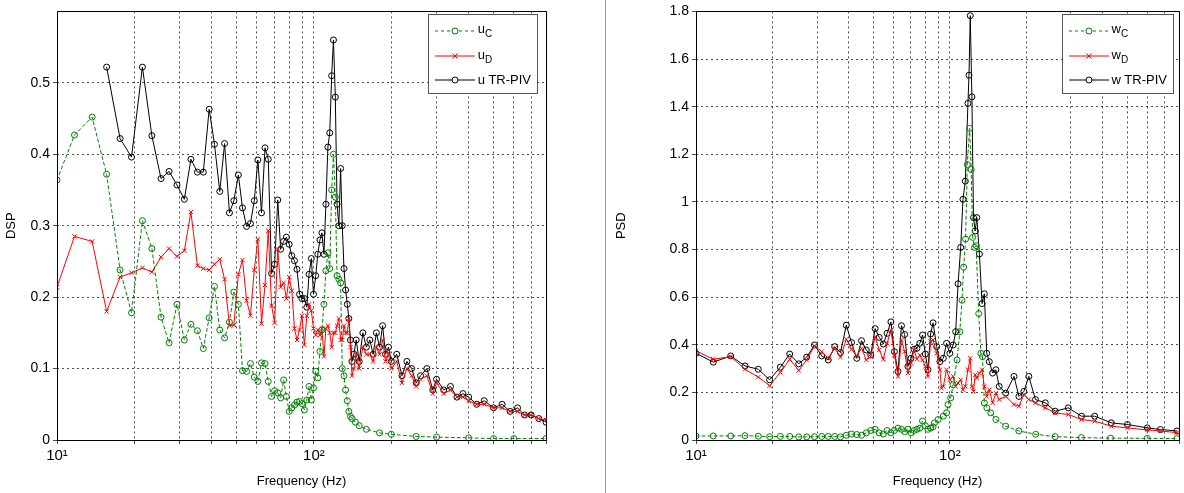 The width and height of the screenshot is (1184, 493). I want to click on legend-label: u TR-PIV, so click(504, 80).